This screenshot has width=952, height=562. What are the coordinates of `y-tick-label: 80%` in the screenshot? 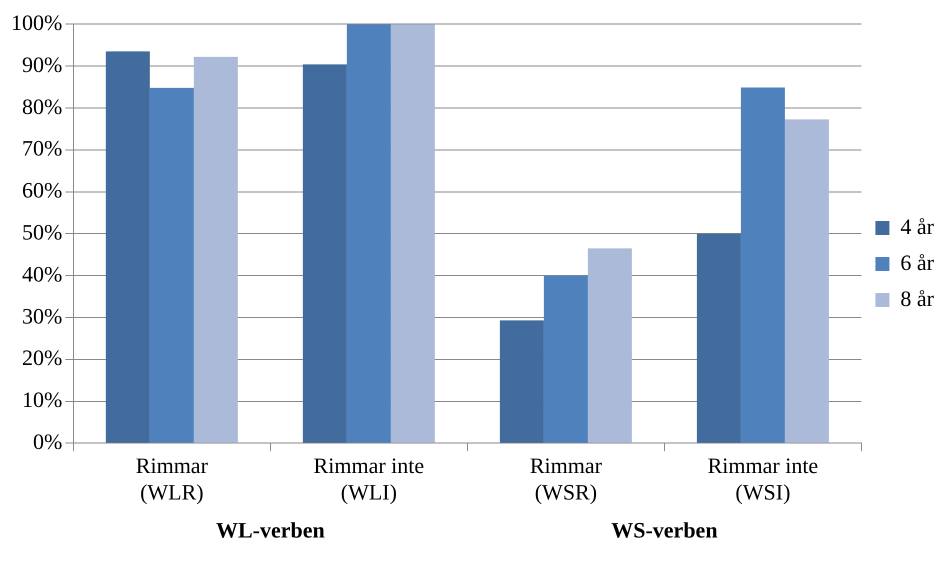 It's located at (42, 106).